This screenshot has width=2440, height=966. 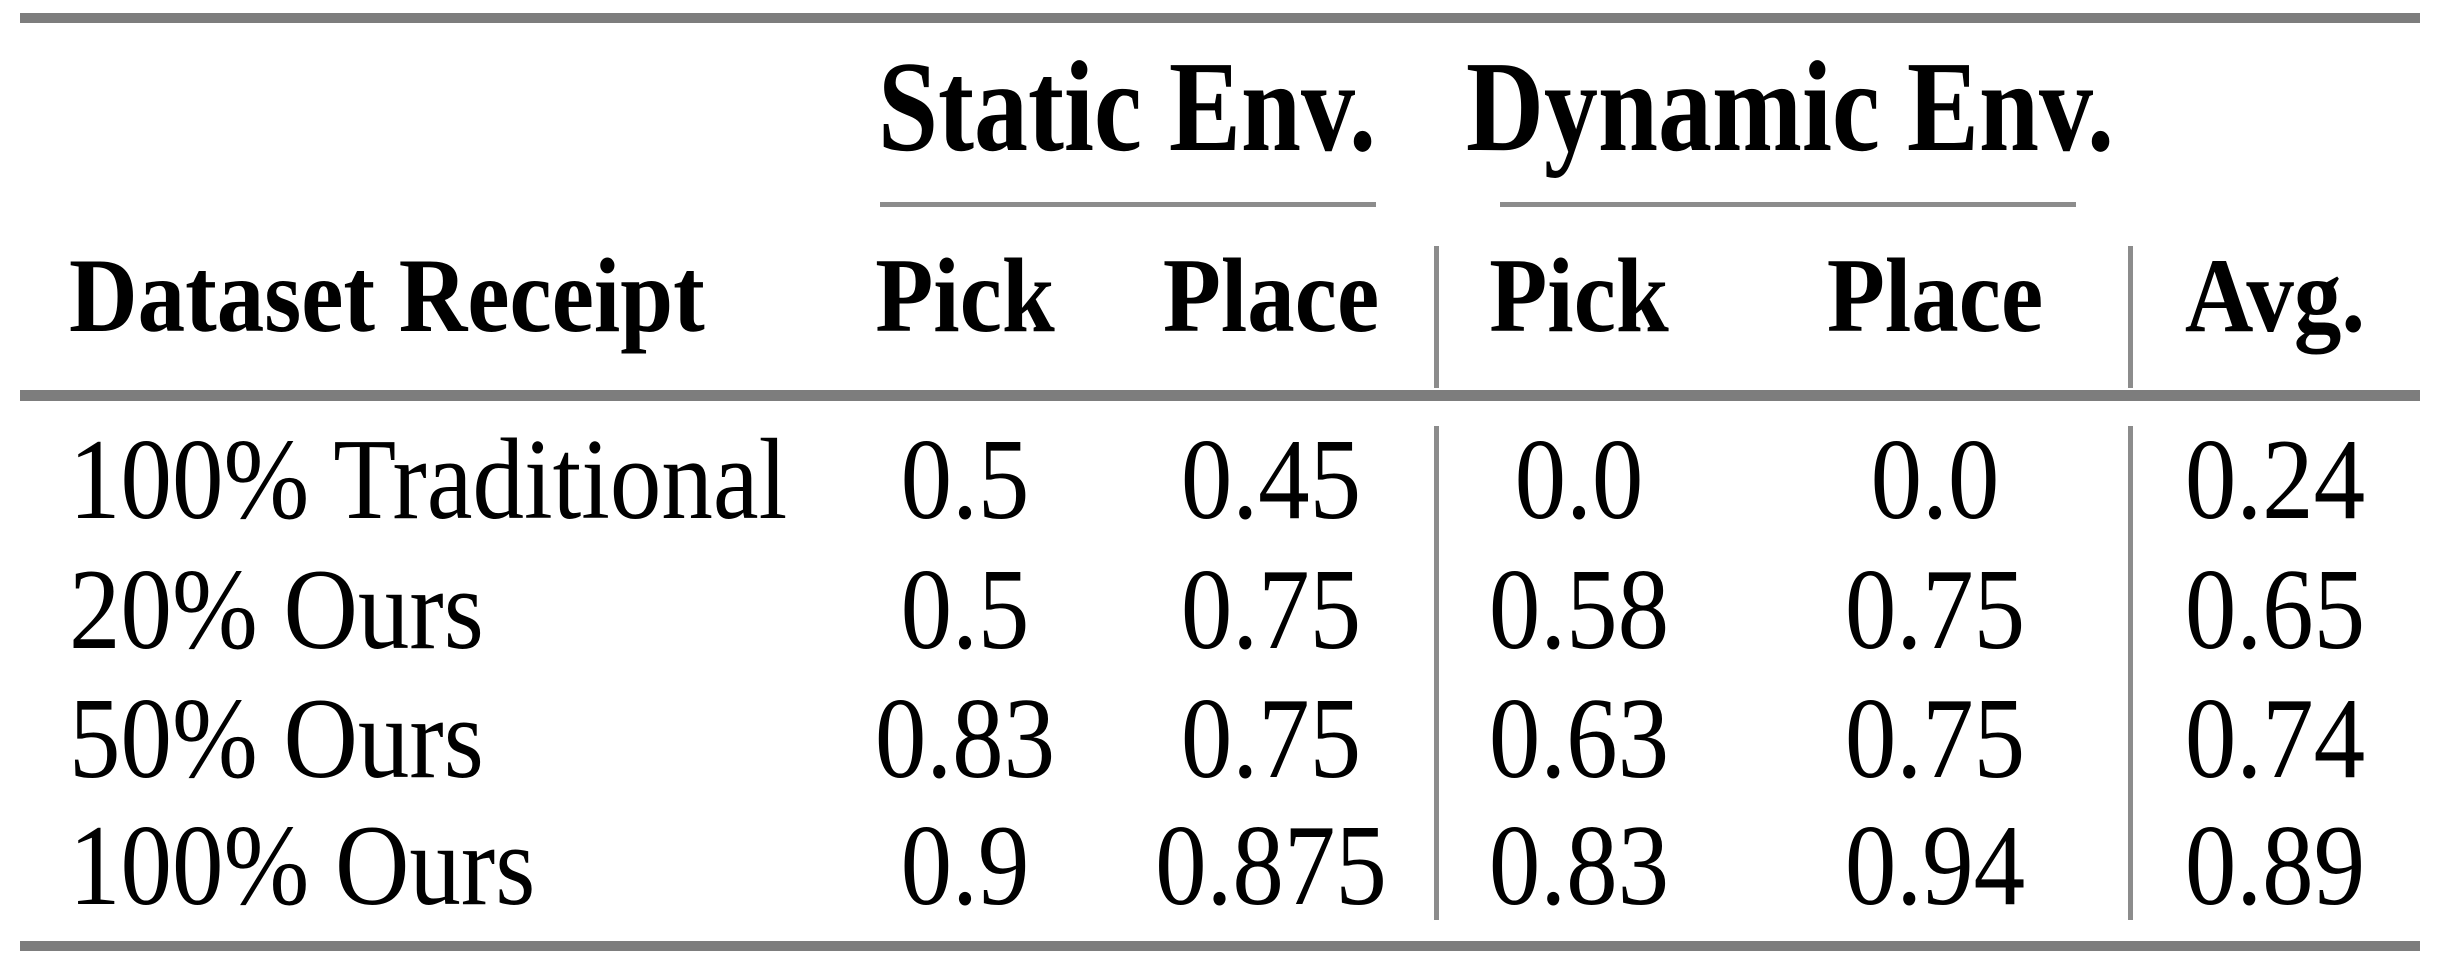 I want to click on column-group-header-dynamic-env: Dynamic Env., so click(x=1790, y=107).